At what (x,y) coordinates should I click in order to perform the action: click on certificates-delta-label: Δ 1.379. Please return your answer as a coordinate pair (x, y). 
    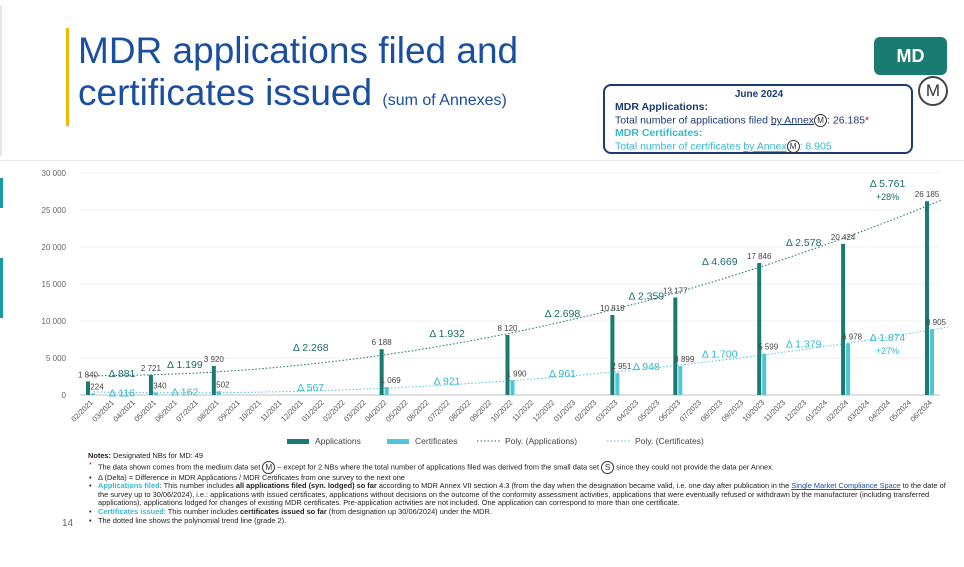
    Looking at the image, I should click on (804, 344).